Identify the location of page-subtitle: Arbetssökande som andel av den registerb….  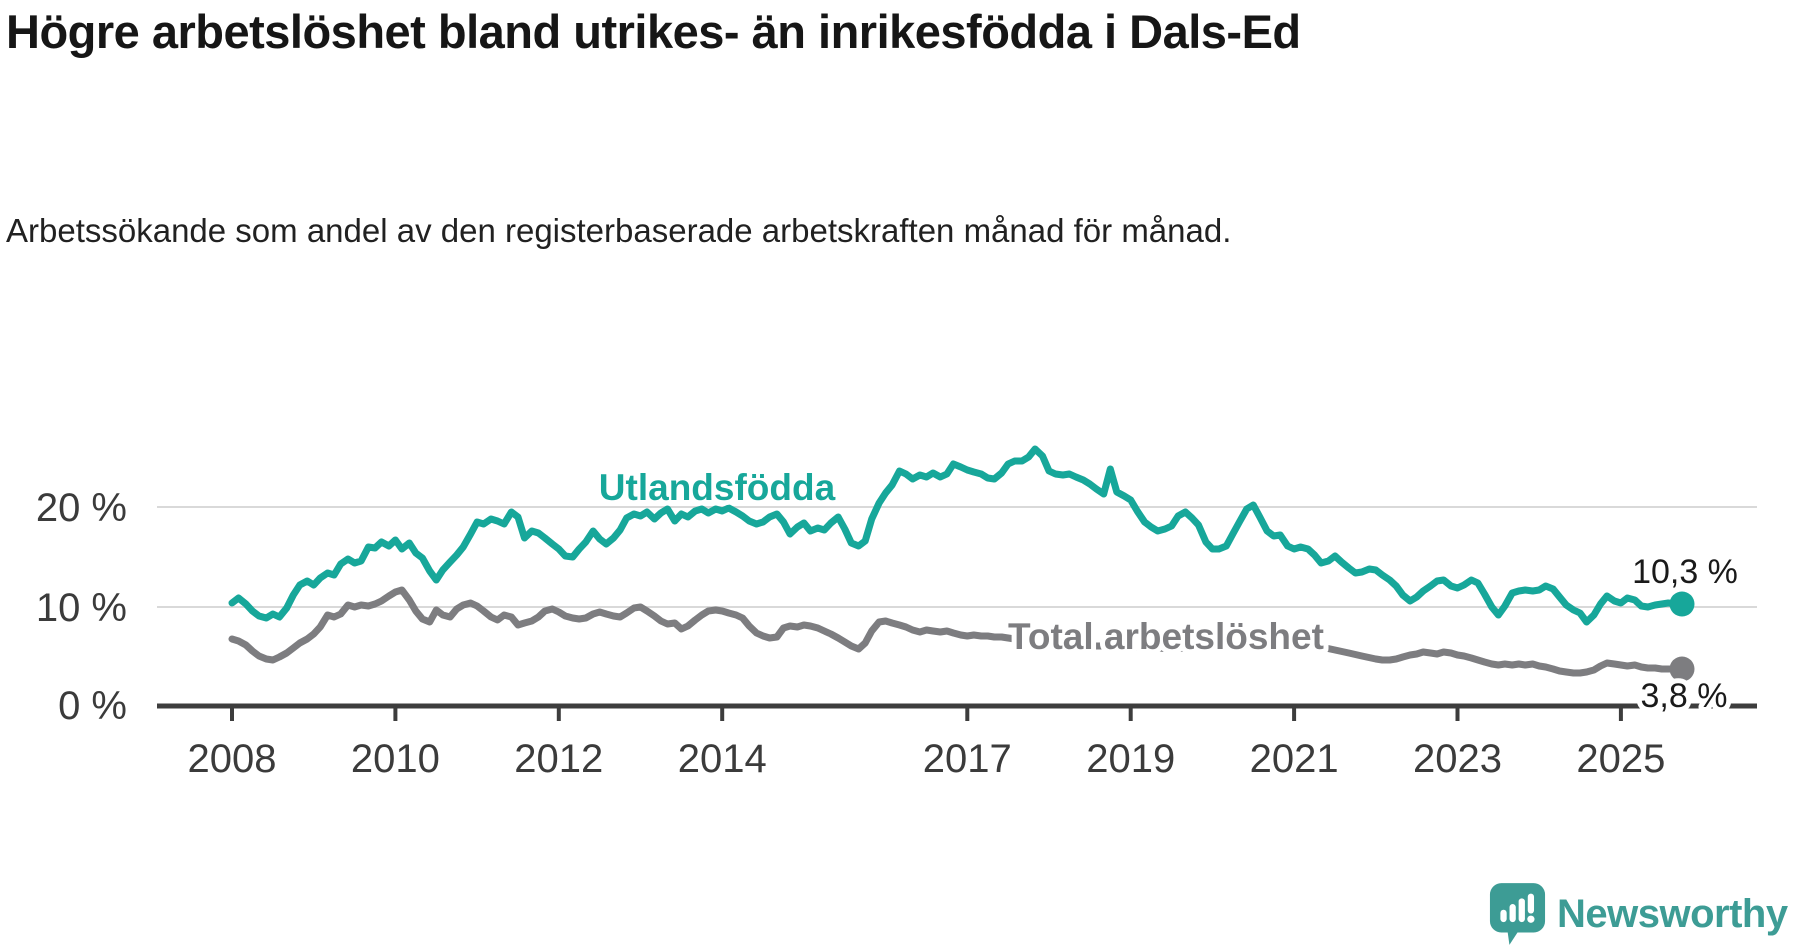
(619, 230).